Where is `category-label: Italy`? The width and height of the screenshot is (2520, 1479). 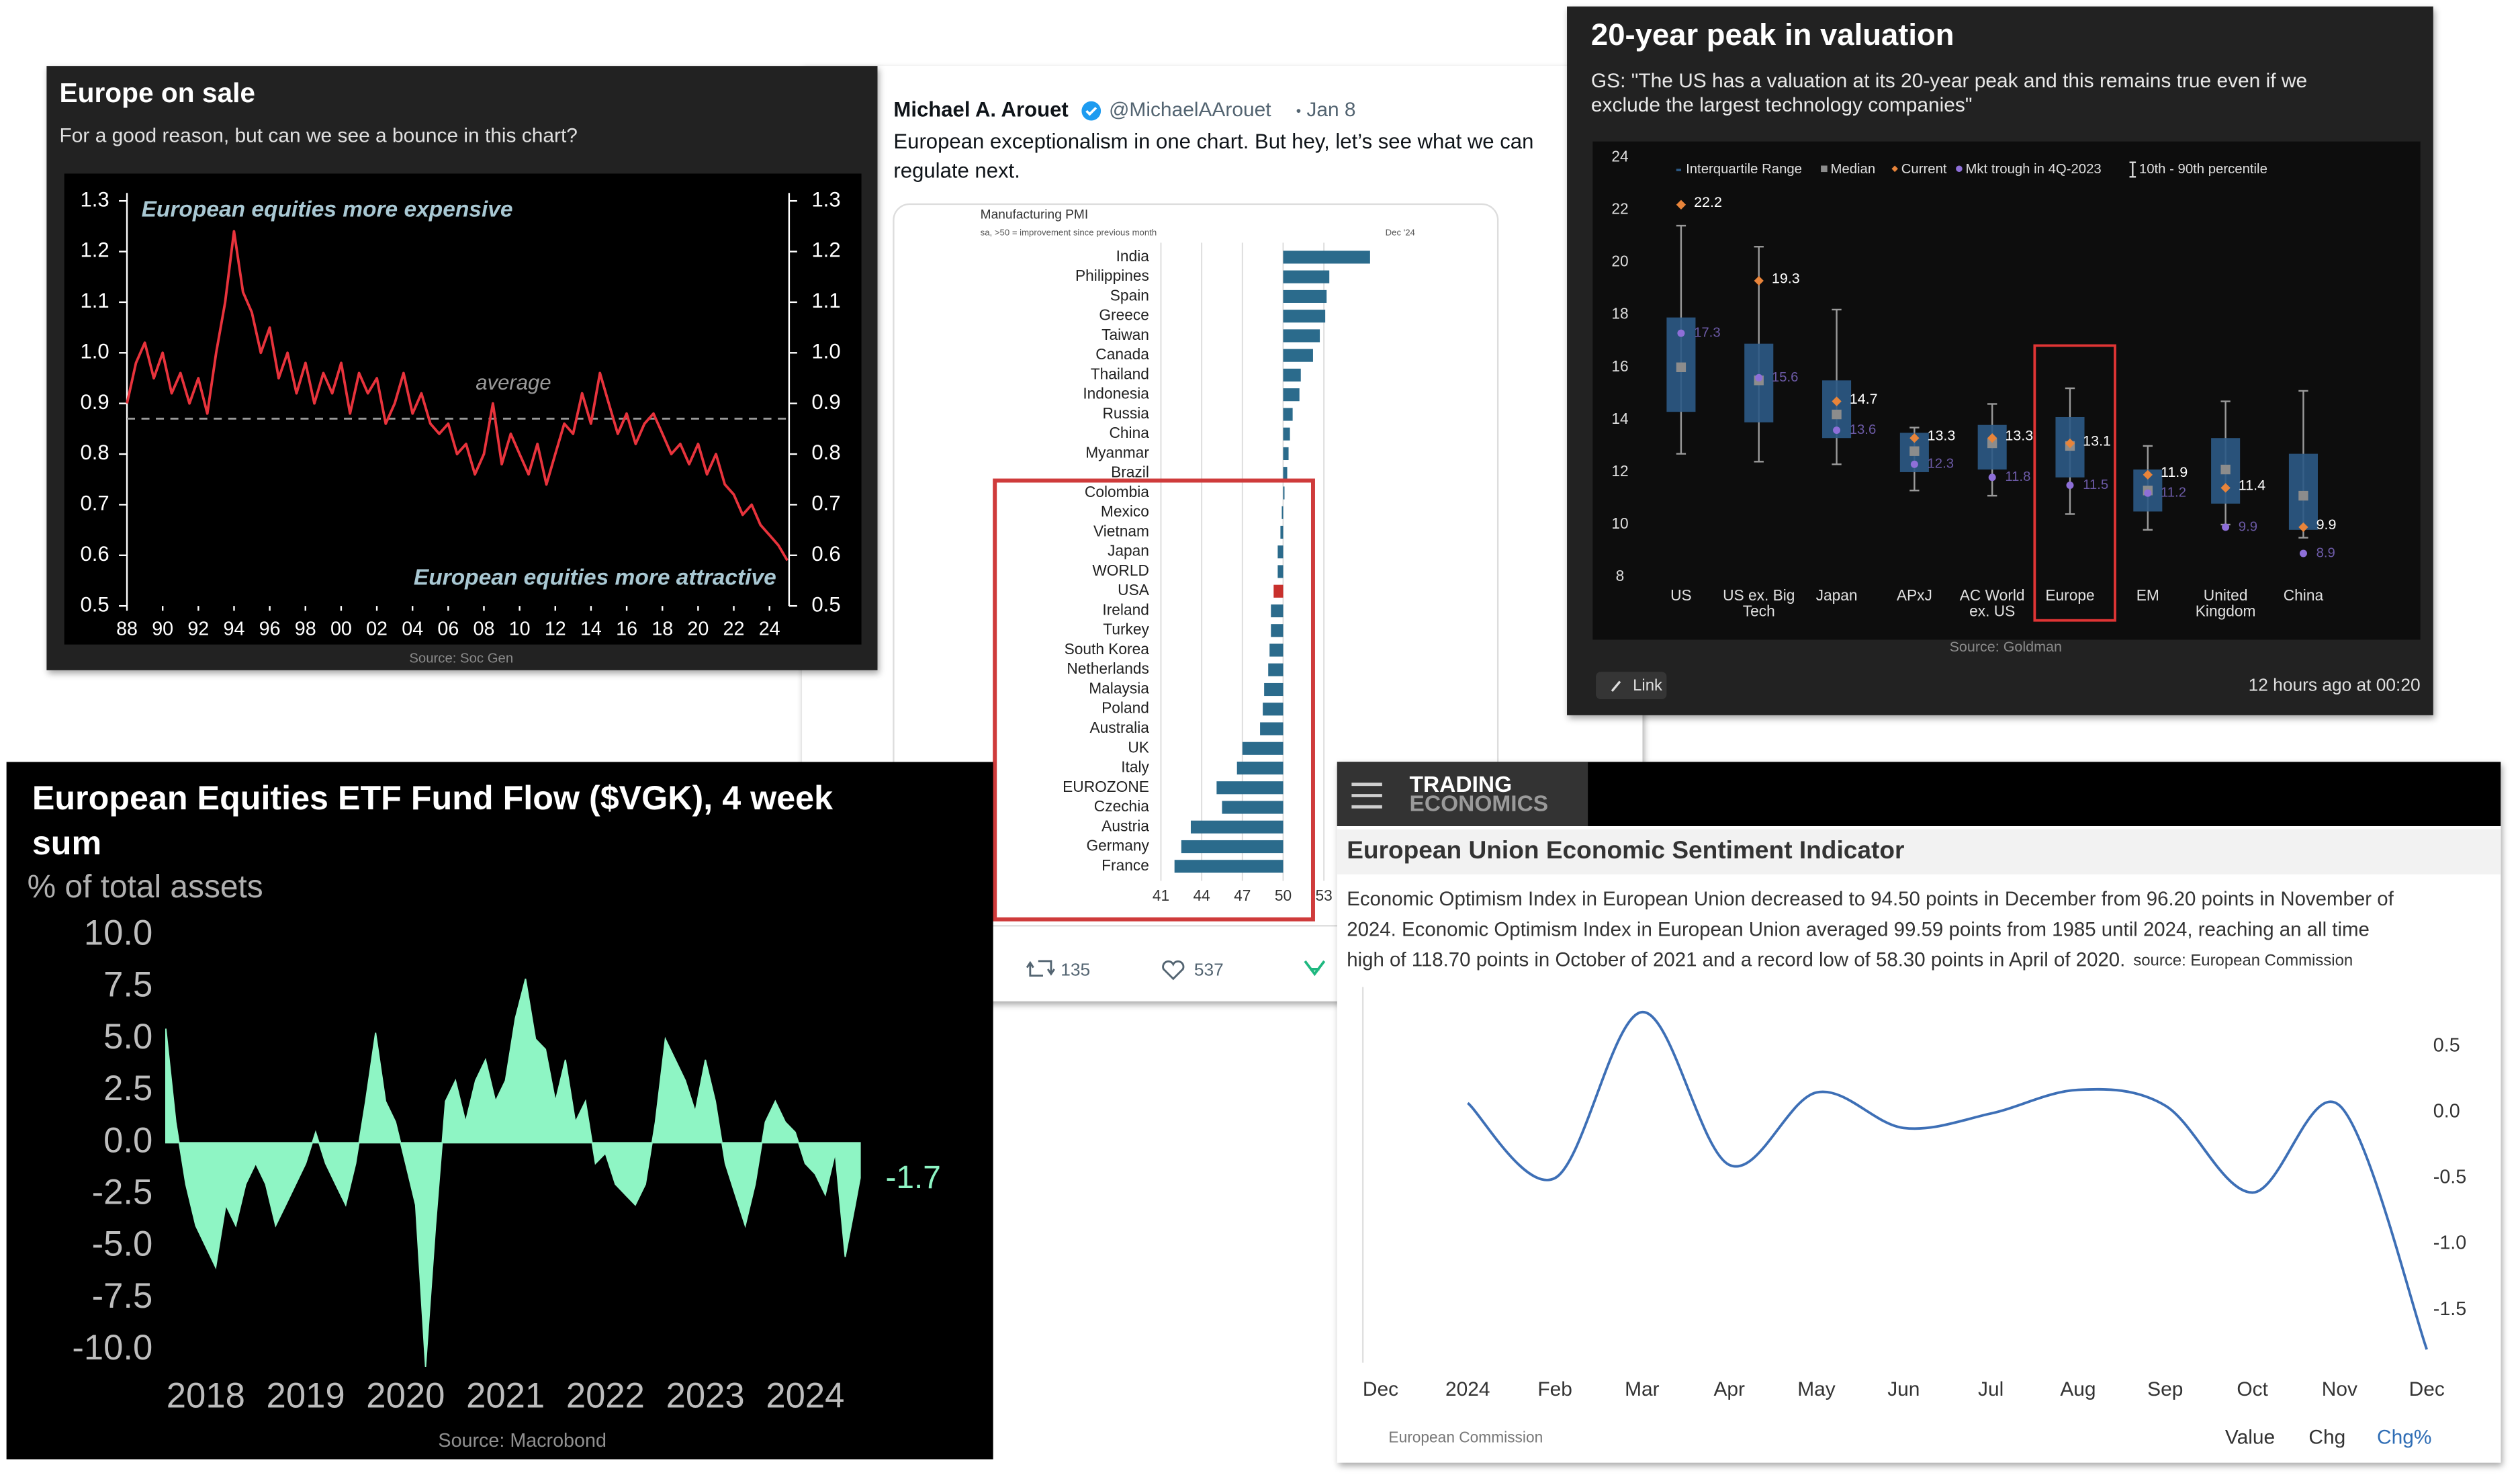 category-label: Italy is located at coordinates (1135, 767).